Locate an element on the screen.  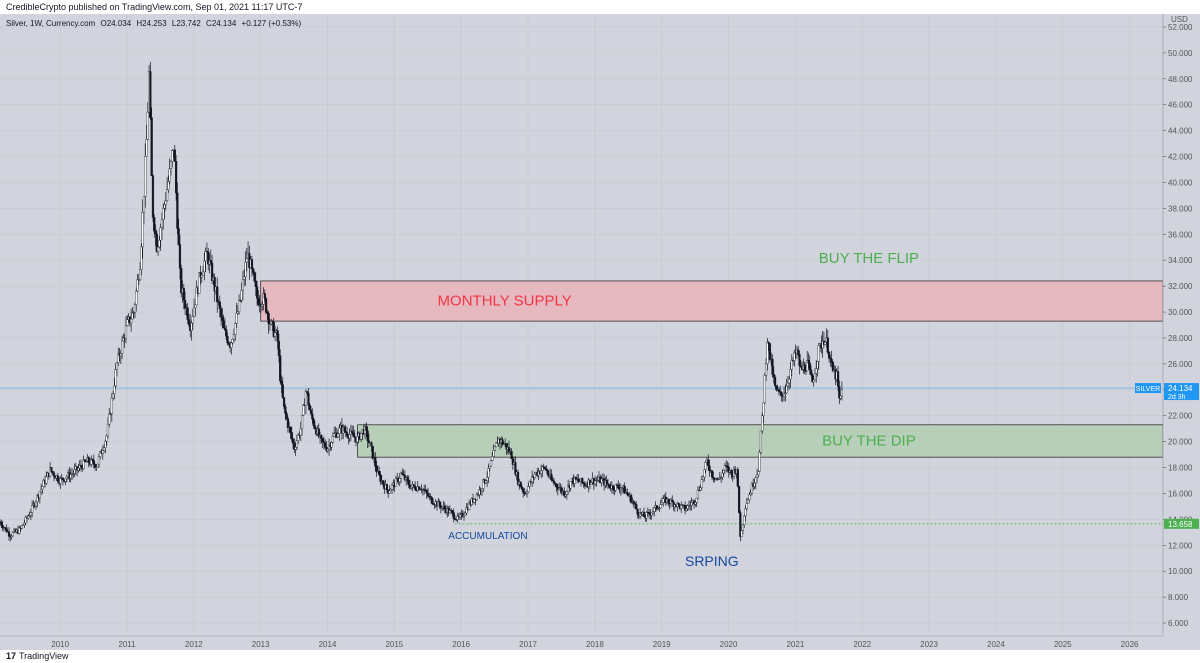
x-tick-label: 2017 is located at coordinates (528, 644).